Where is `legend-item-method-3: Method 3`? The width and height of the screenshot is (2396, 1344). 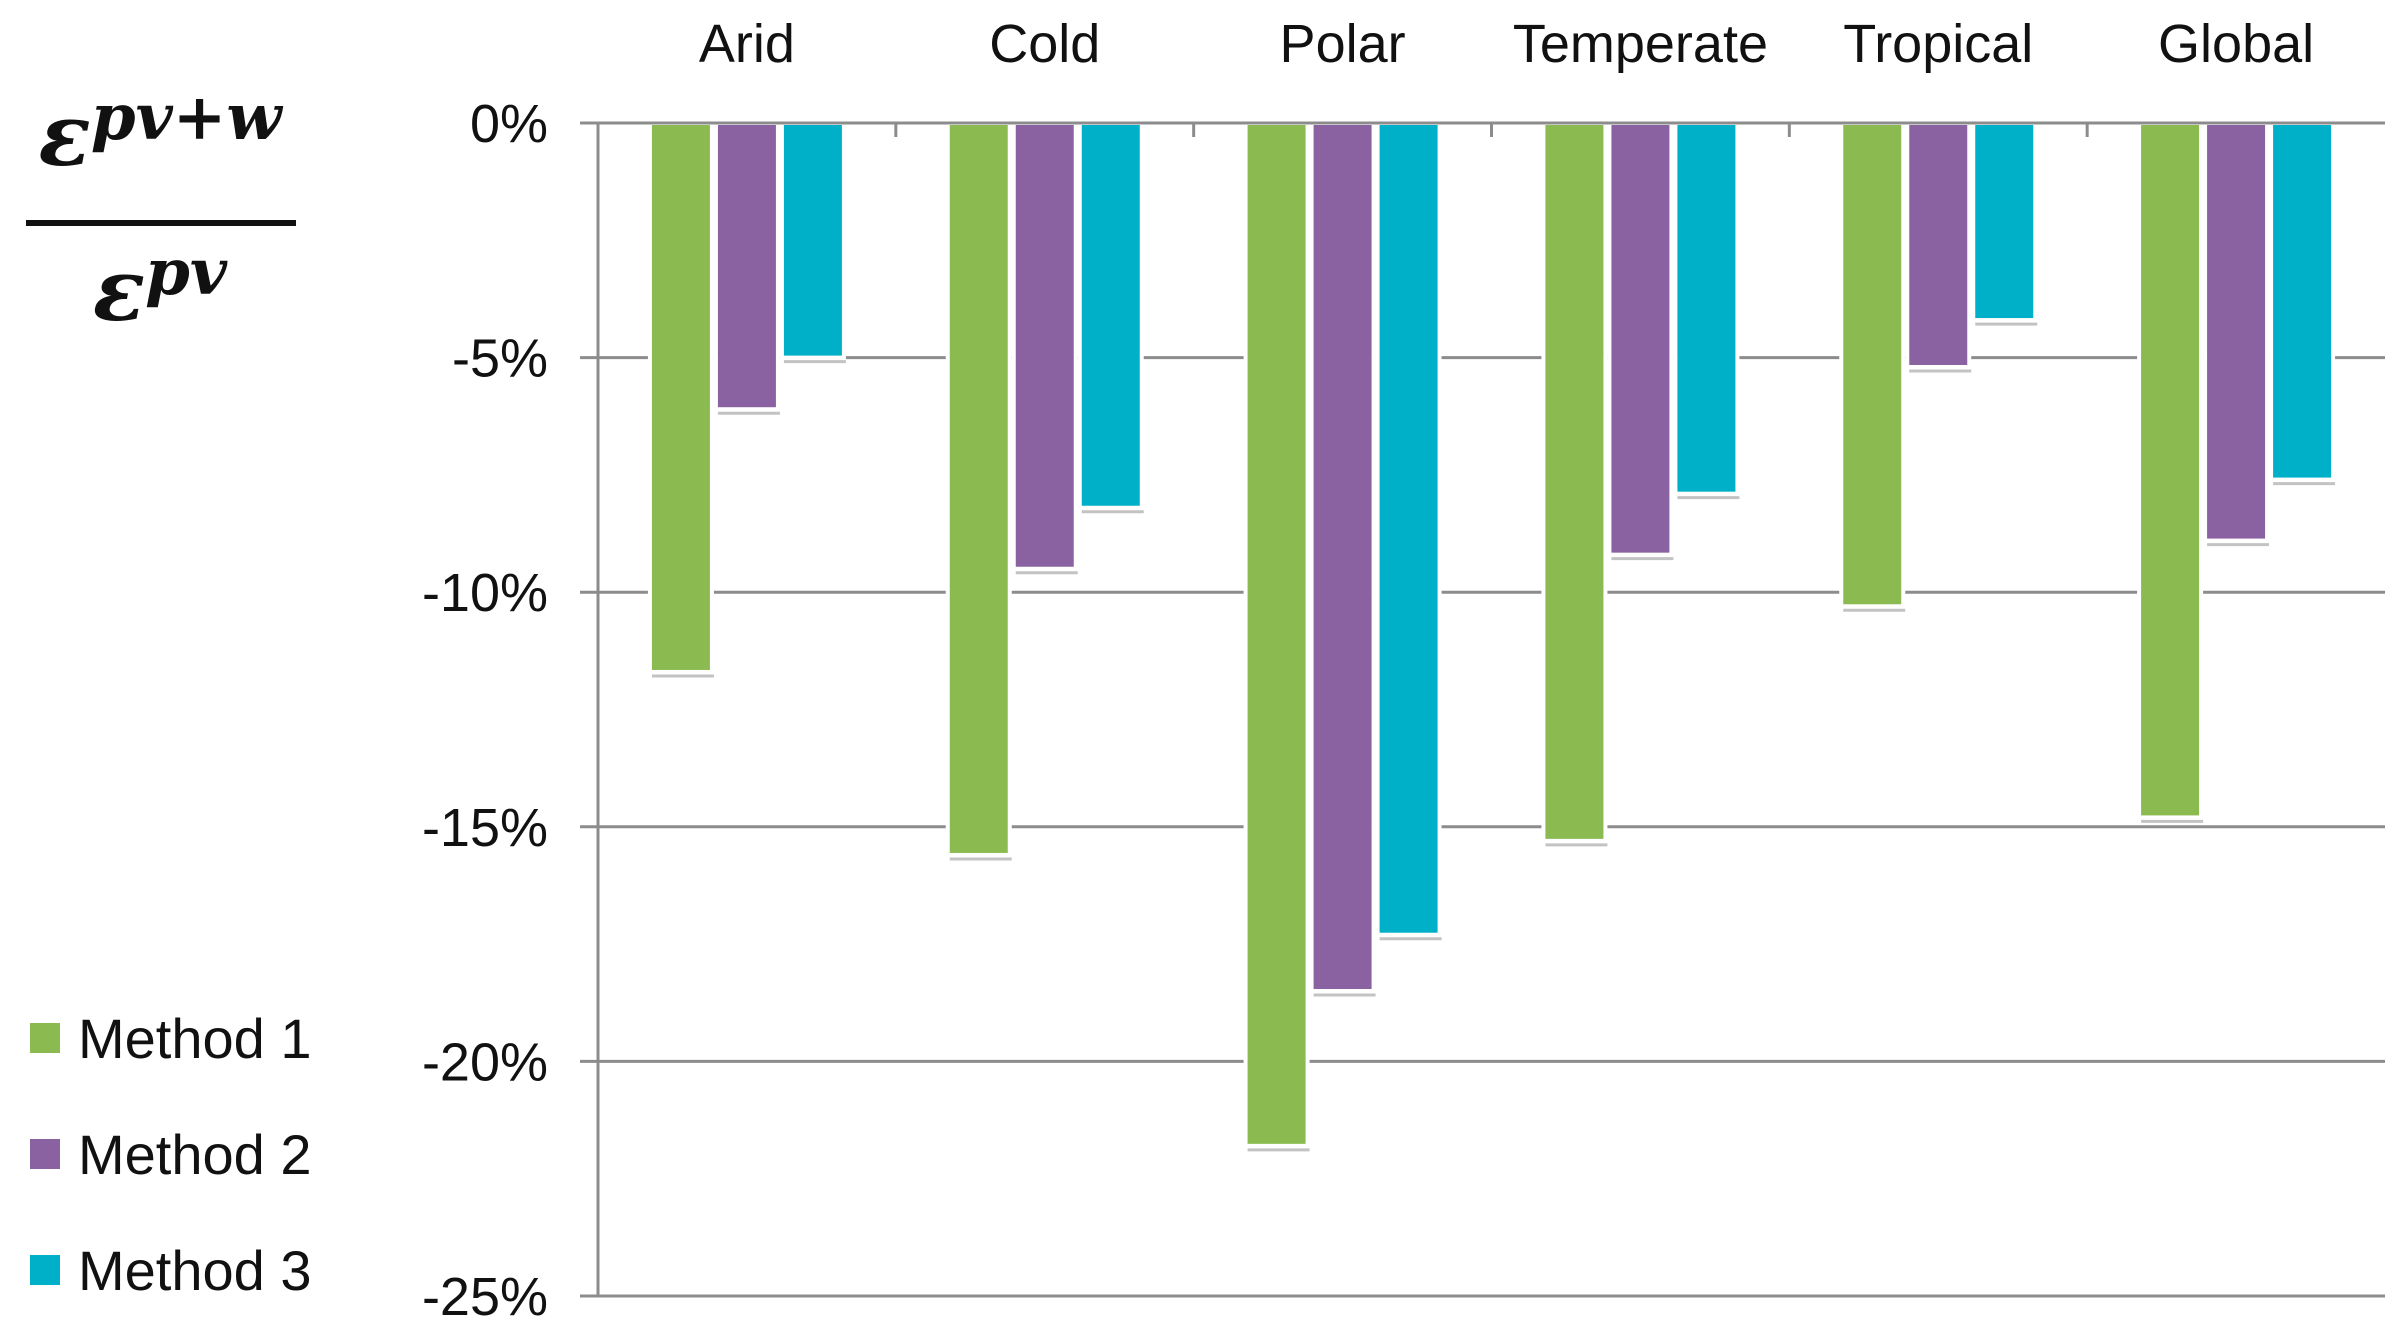 legend-item-method-3: Method 3 is located at coordinates (171, 1270).